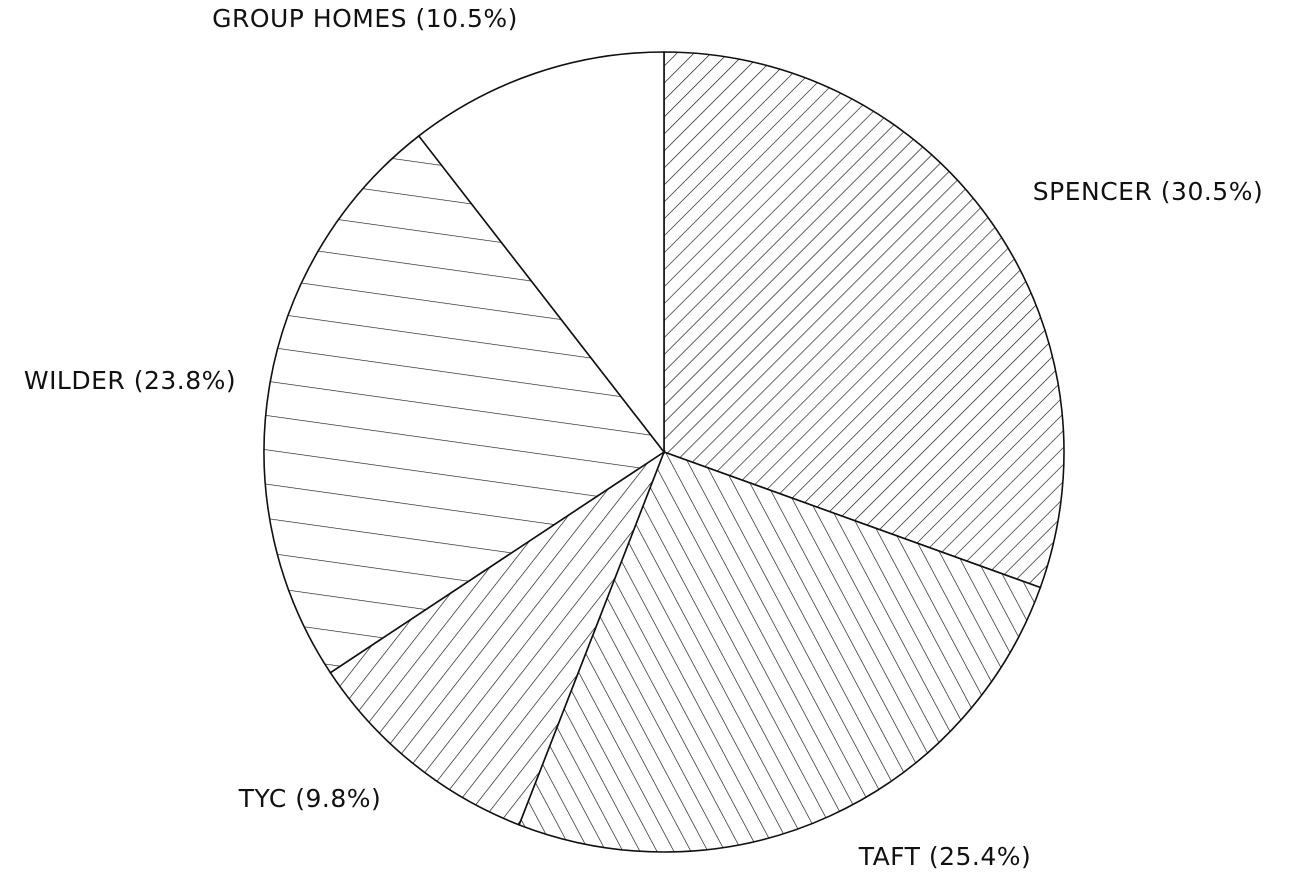 The width and height of the screenshot is (1299, 882). What do you see at coordinates (945, 856) in the screenshot?
I see `slice-label: TAFT (25.4%)` at bounding box center [945, 856].